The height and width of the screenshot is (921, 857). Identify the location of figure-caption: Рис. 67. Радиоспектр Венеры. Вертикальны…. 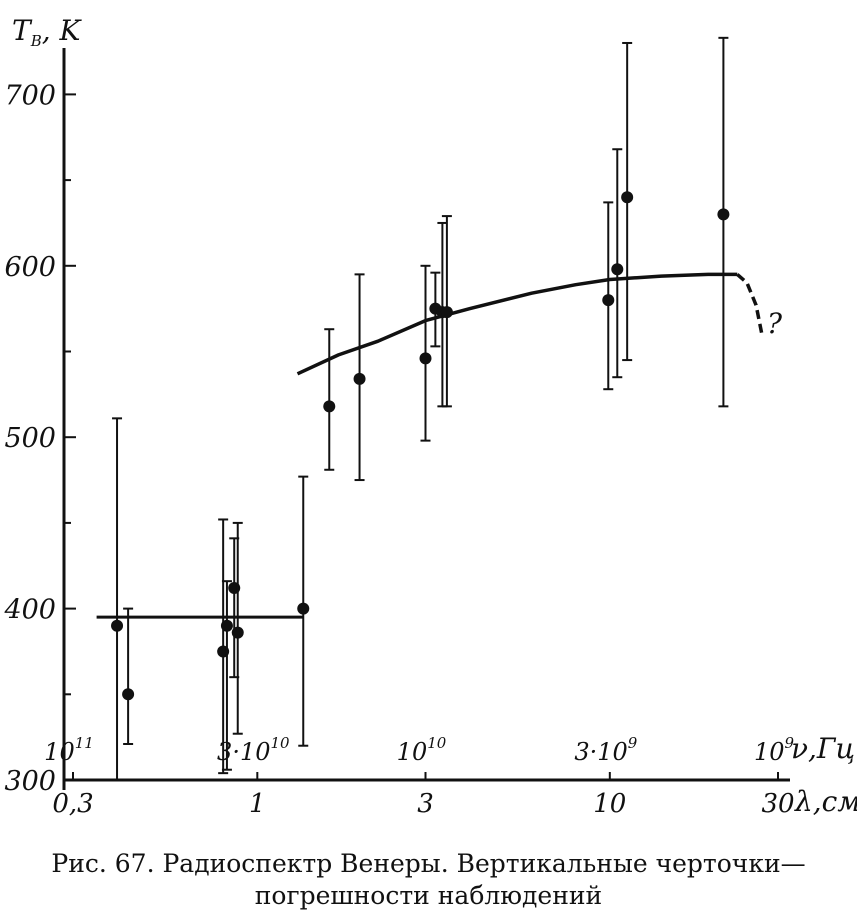
(428, 880).